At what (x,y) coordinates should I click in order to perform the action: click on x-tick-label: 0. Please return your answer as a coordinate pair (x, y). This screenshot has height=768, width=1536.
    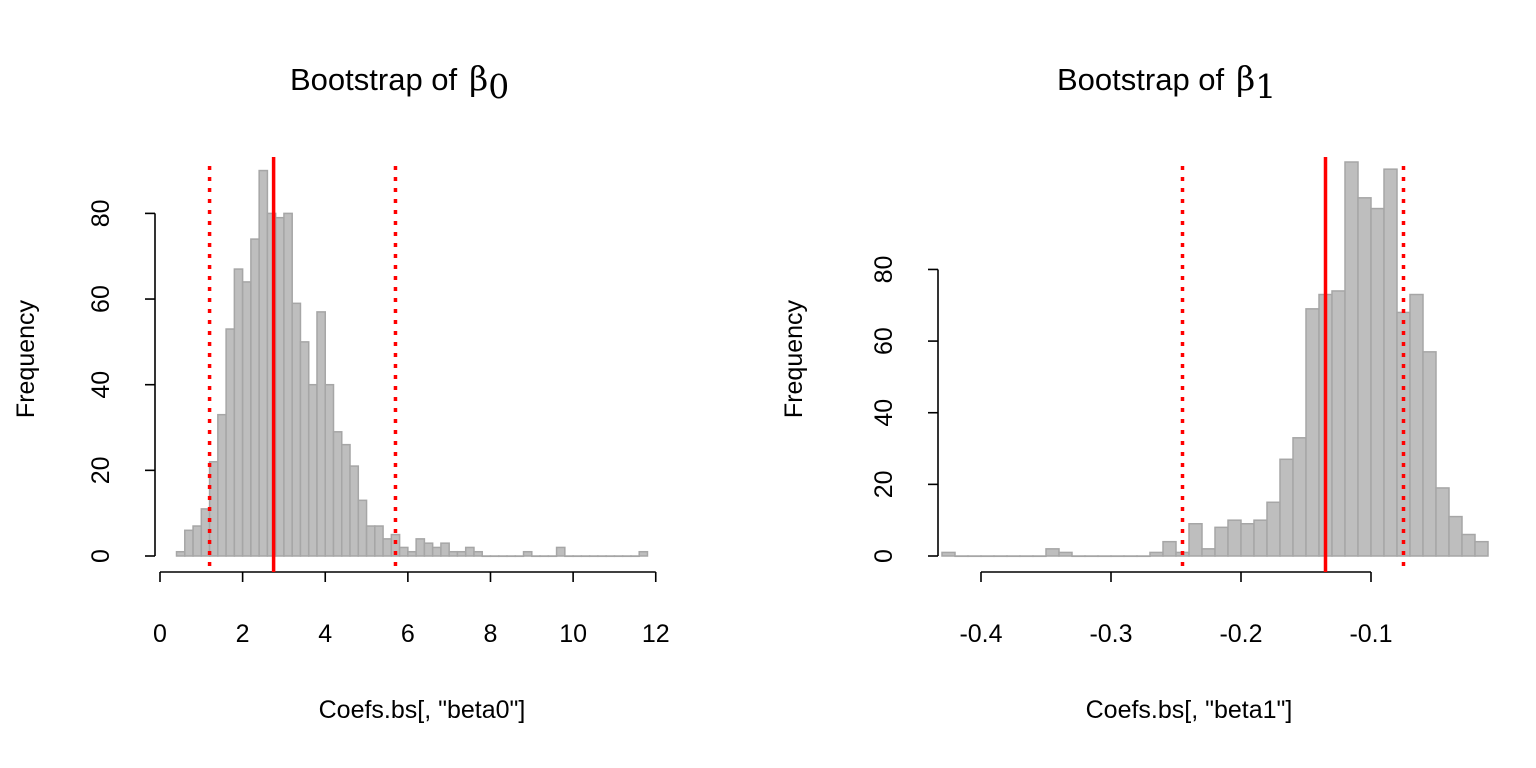
    Looking at the image, I should click on (160, 634).